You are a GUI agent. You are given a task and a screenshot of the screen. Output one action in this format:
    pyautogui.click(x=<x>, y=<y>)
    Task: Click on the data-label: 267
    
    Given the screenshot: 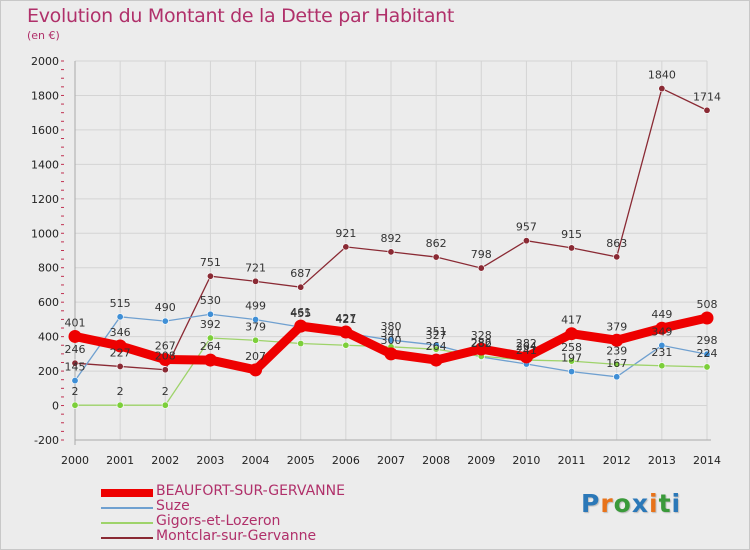 What is the action you would take?
    pyautogui.click(x=165, y=346)
    